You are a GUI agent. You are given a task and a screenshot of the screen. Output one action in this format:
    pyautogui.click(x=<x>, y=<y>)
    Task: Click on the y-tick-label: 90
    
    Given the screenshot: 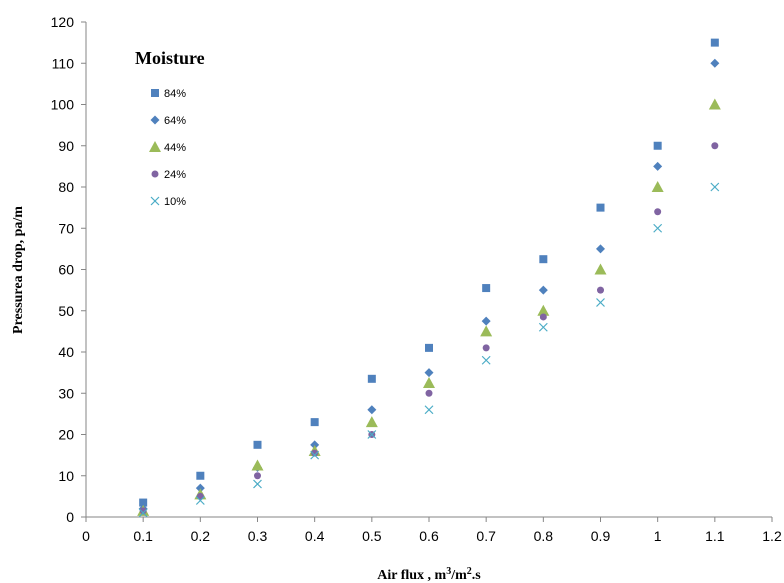 What is the action you would take?
    pyautogui.click(x=66, y=146)
    